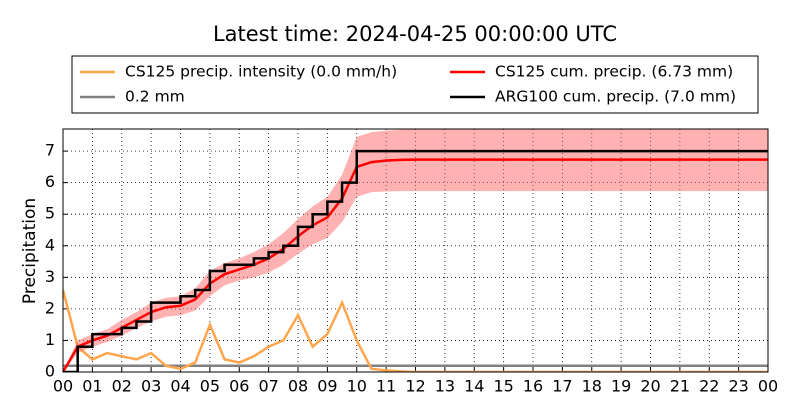 The image size is (800, 420). Describe the element at coordinates (155, 97) in the screenshot. I see `legend-label: 0.2 mm` at that location.